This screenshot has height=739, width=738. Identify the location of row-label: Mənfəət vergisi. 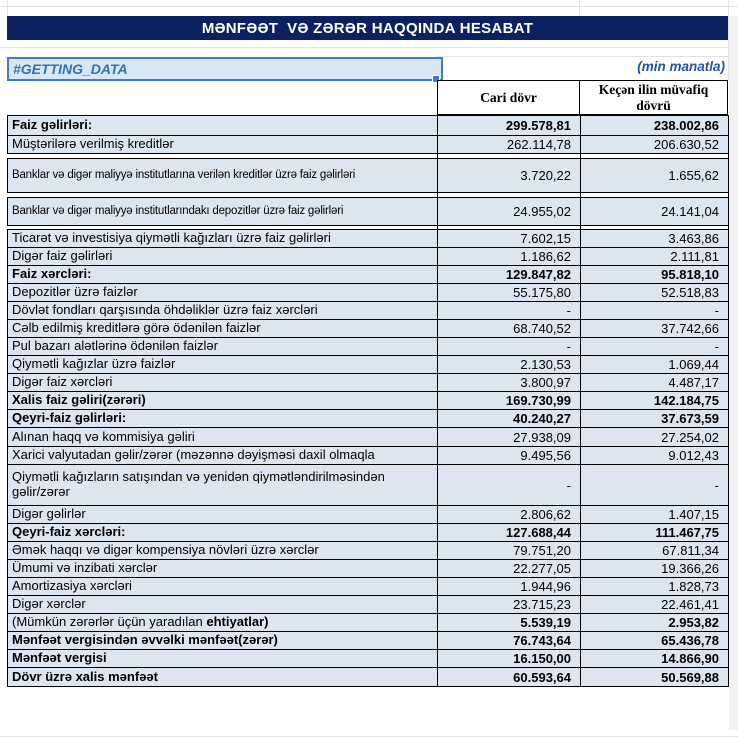
(222, 658).